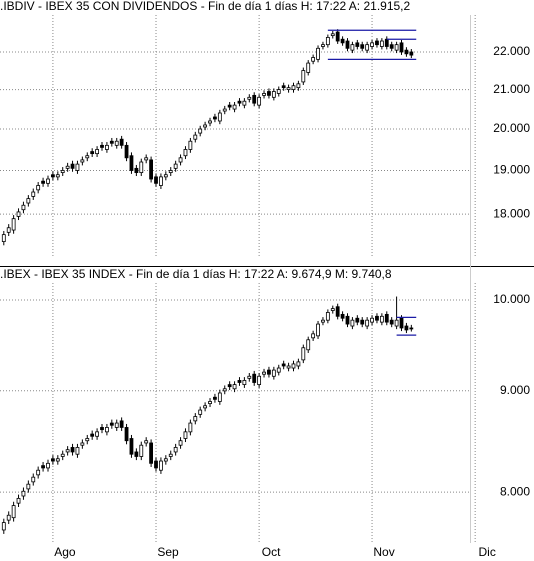  What do you see at coordinates (511, 170) in the screenshot?
I see `y-tick-label: 19.000` at bounding box center [511, 170].